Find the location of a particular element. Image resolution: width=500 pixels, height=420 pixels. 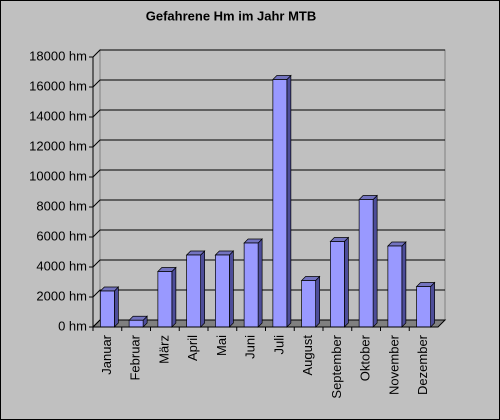

x-tick-label: April is located at coordinates (192, 348).